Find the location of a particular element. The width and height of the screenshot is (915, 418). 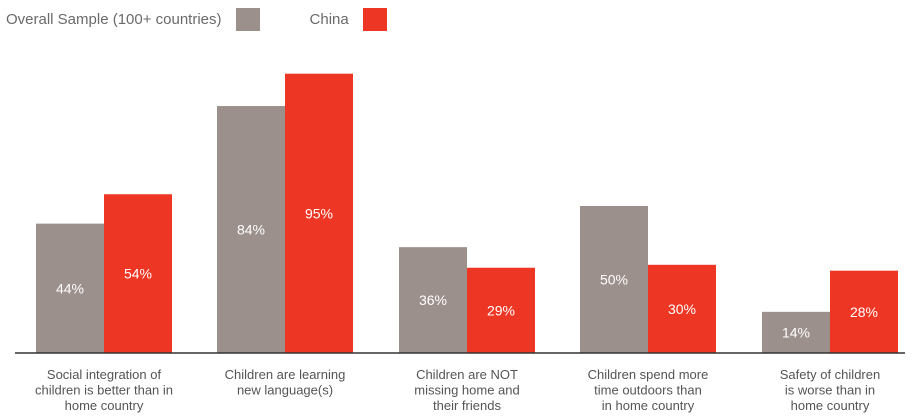

value-label-china-1: 95% is located at coordinates (319, 213).